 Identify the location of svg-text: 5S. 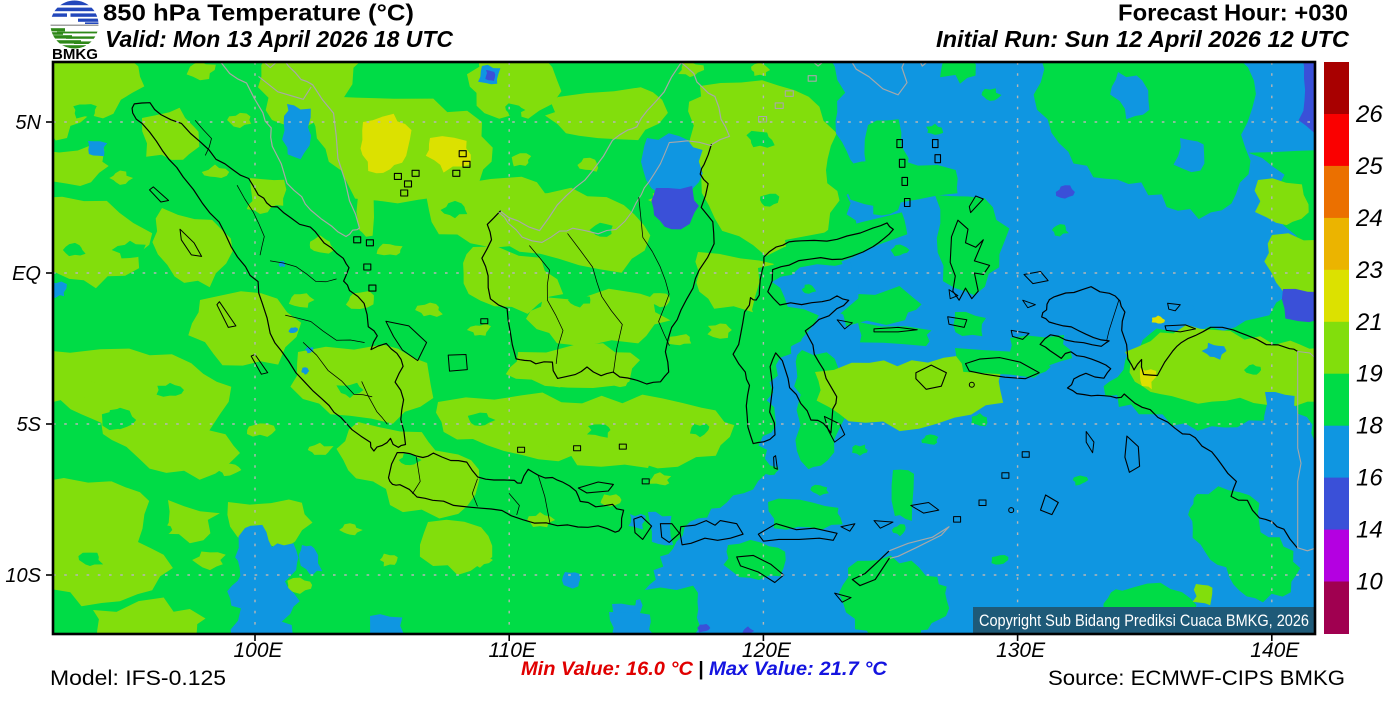
(29, 425).